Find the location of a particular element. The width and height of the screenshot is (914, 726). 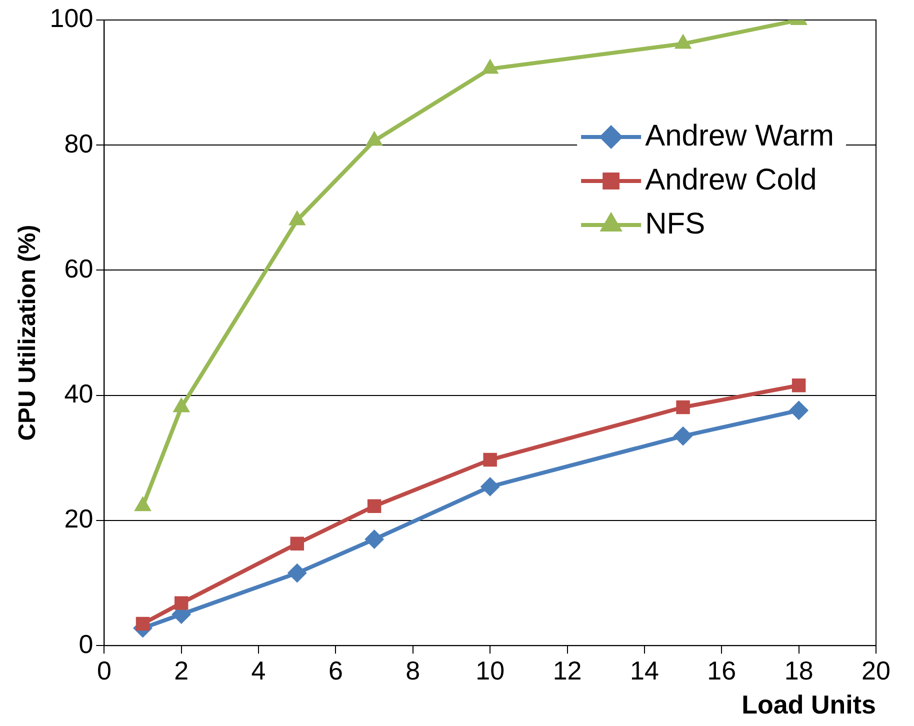

x-tick-label: 14 is located at coordinates (644, 670).